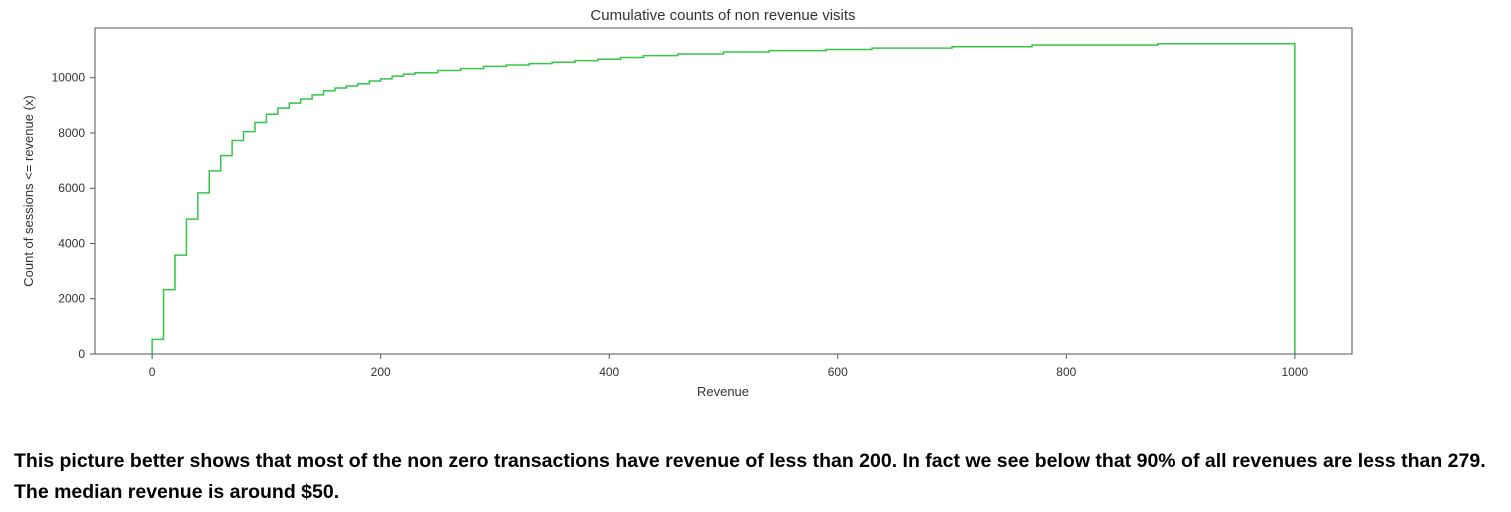 This screenshot has width=1511, height=512. Describe the element at coordinates (1295, 372) in the screenshot. I see `x-tick-label: 1000` at that location.